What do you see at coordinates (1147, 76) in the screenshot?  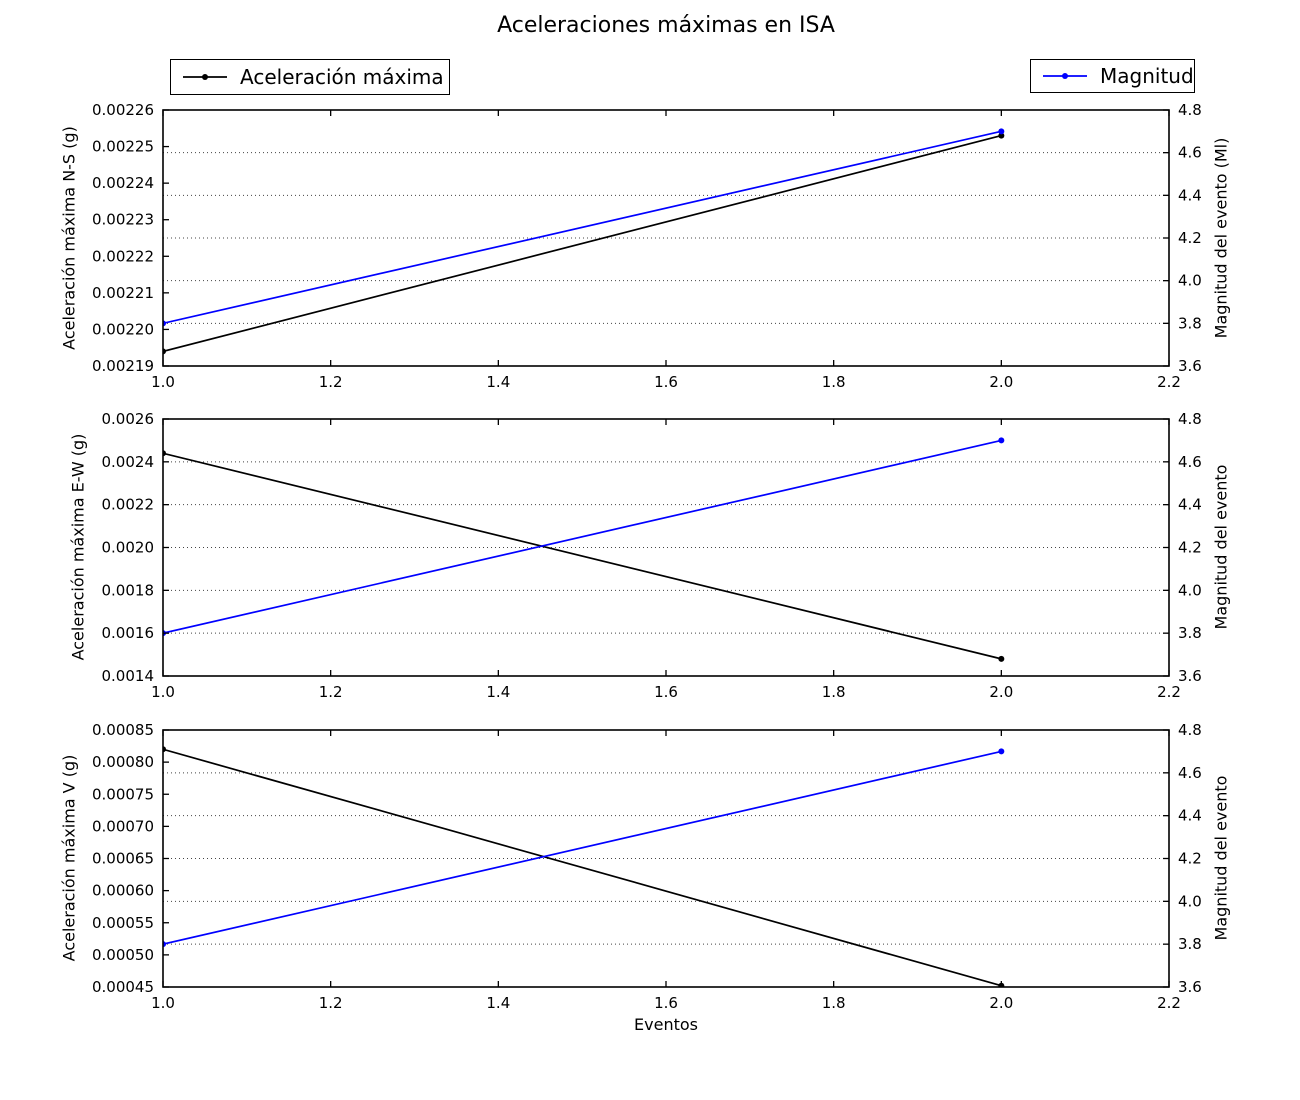 I see `legend-magnitude-label: Magnitud` at bounding box center [1147, 76].